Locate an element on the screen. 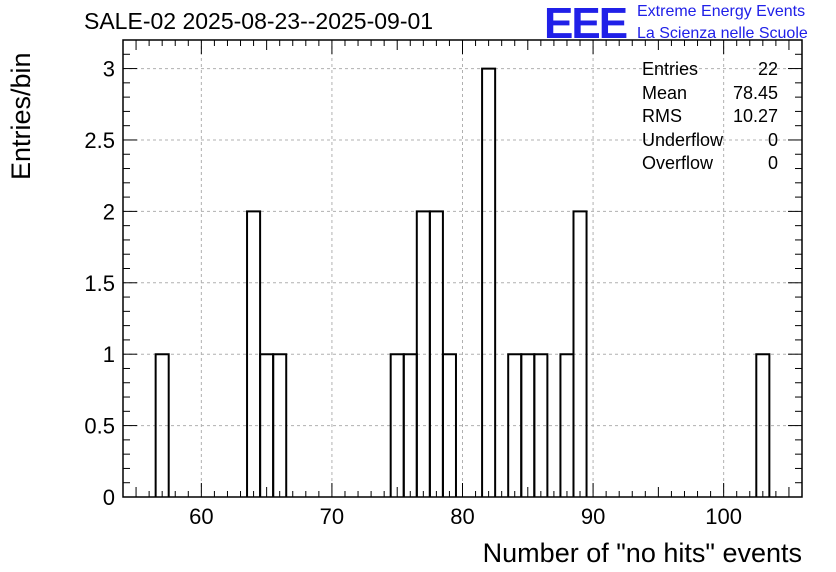 The height and width of the screenshot is (572, 836). y-tick-label: 2.5 is located at coordinates (99, 140).